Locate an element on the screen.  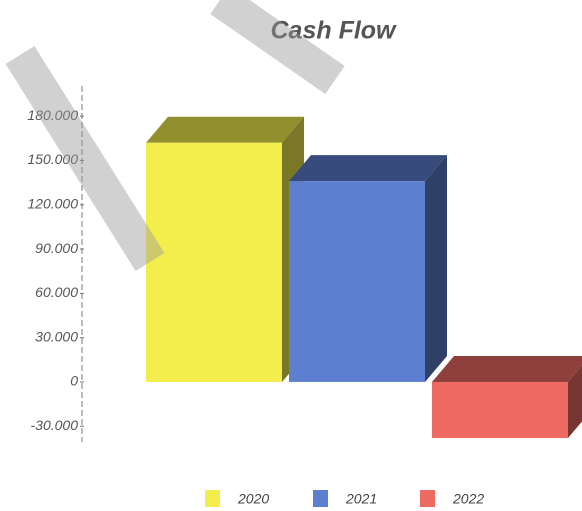
y-tick-label: 60.000 is located at coordinates (56, 292).